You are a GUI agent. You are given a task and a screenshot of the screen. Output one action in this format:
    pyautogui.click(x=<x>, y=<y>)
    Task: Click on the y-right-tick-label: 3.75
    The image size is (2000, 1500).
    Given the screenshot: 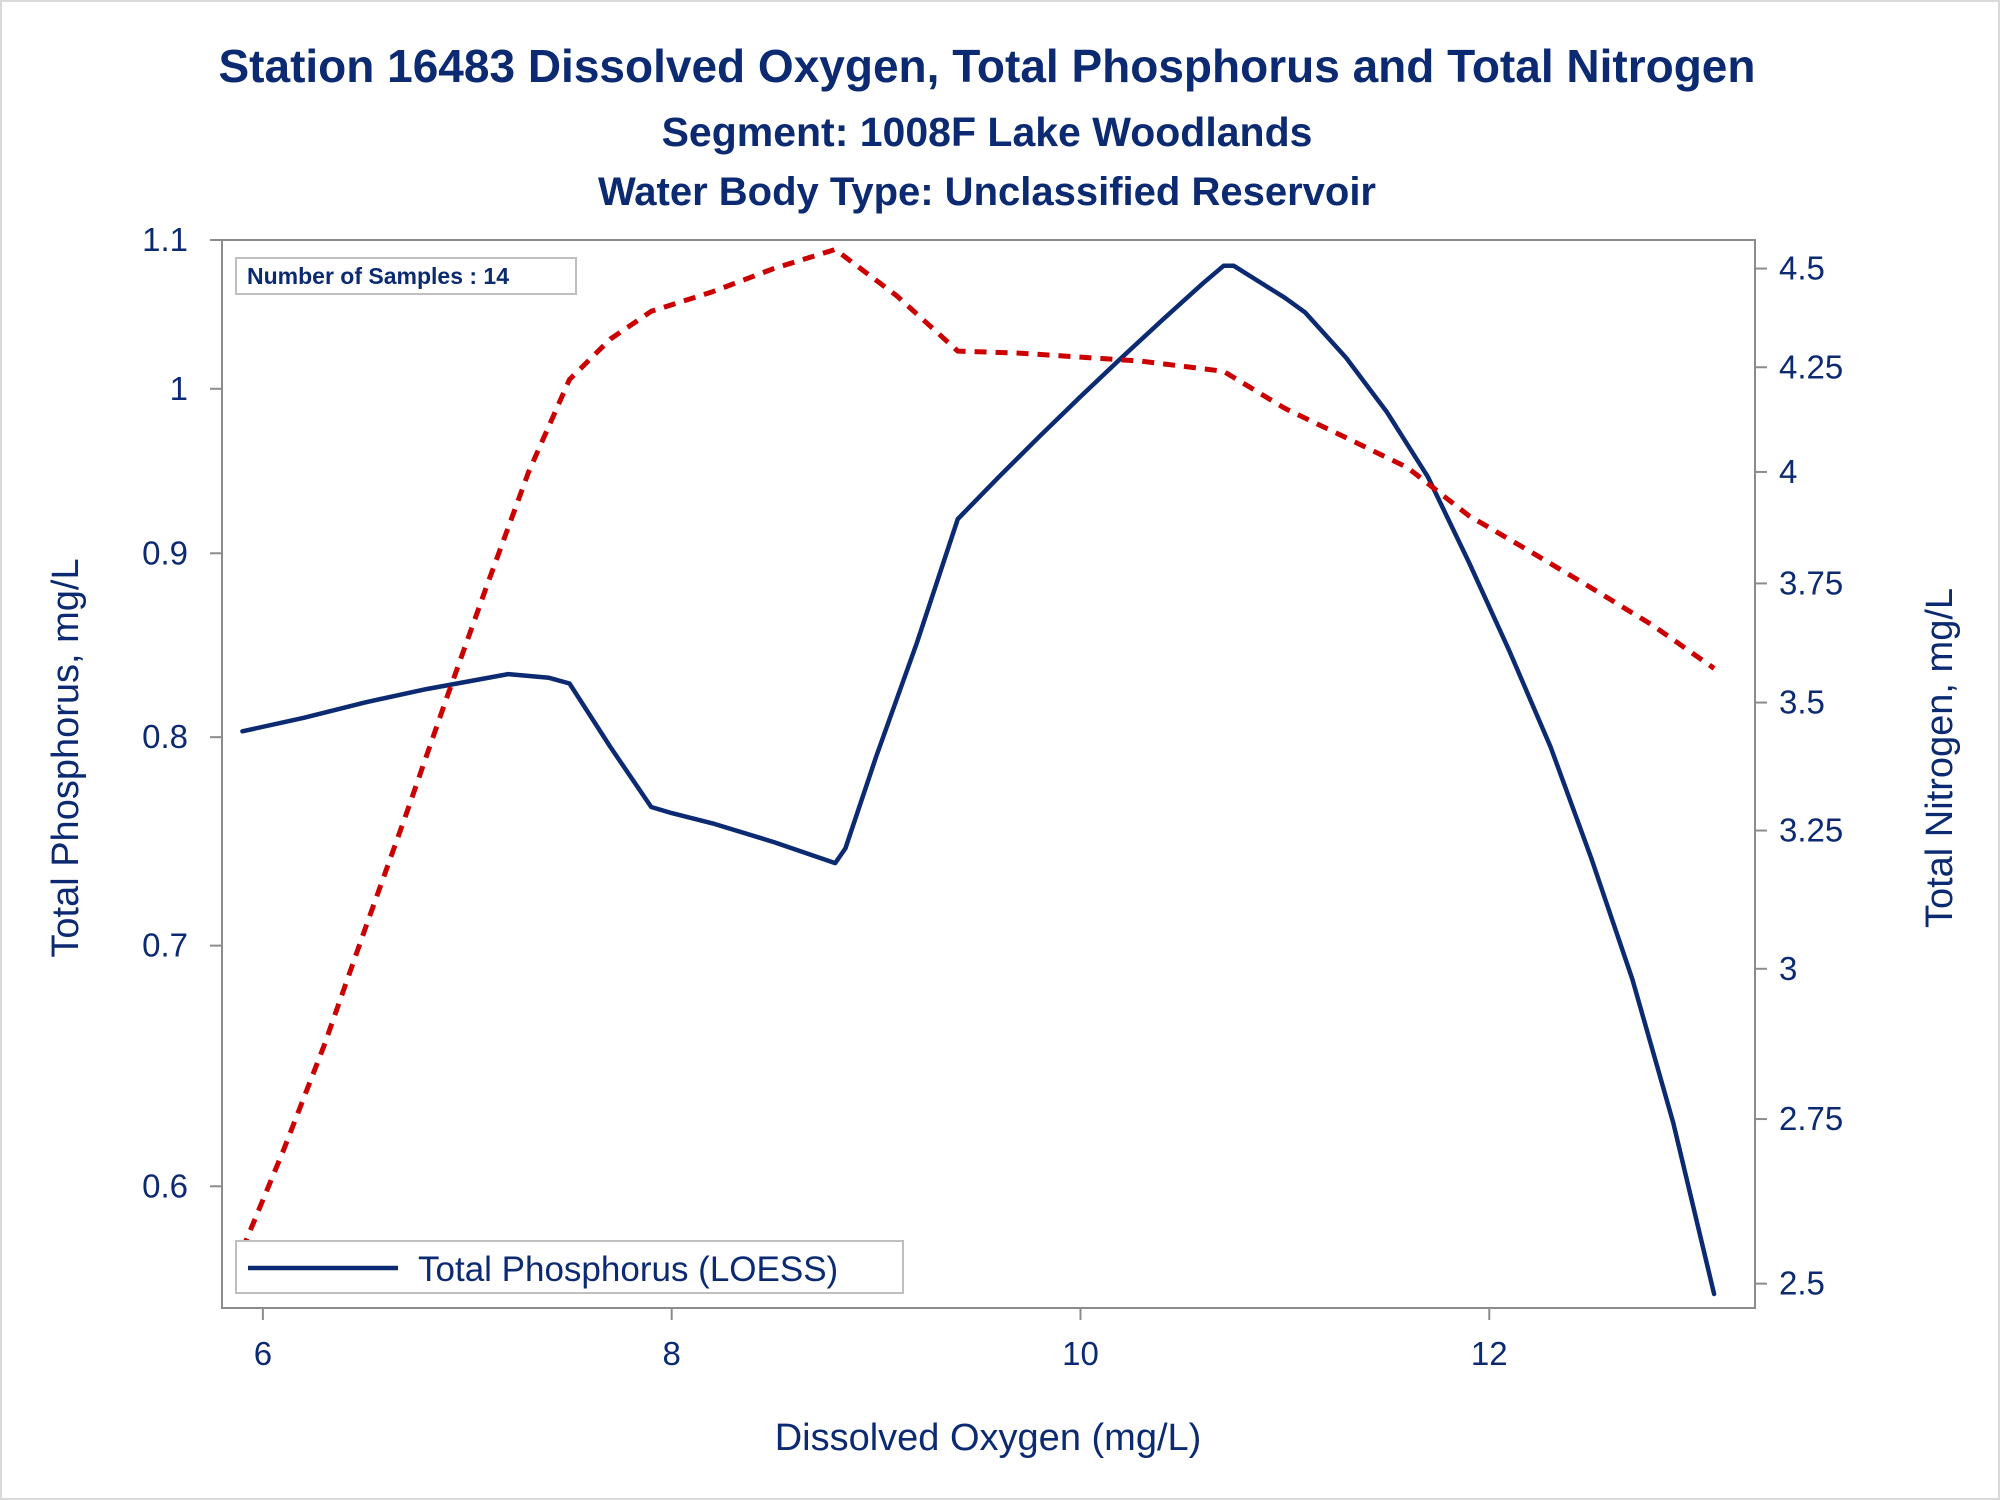 What is the action you would take?
    pyautogui.click(x=1811, y=582)
    